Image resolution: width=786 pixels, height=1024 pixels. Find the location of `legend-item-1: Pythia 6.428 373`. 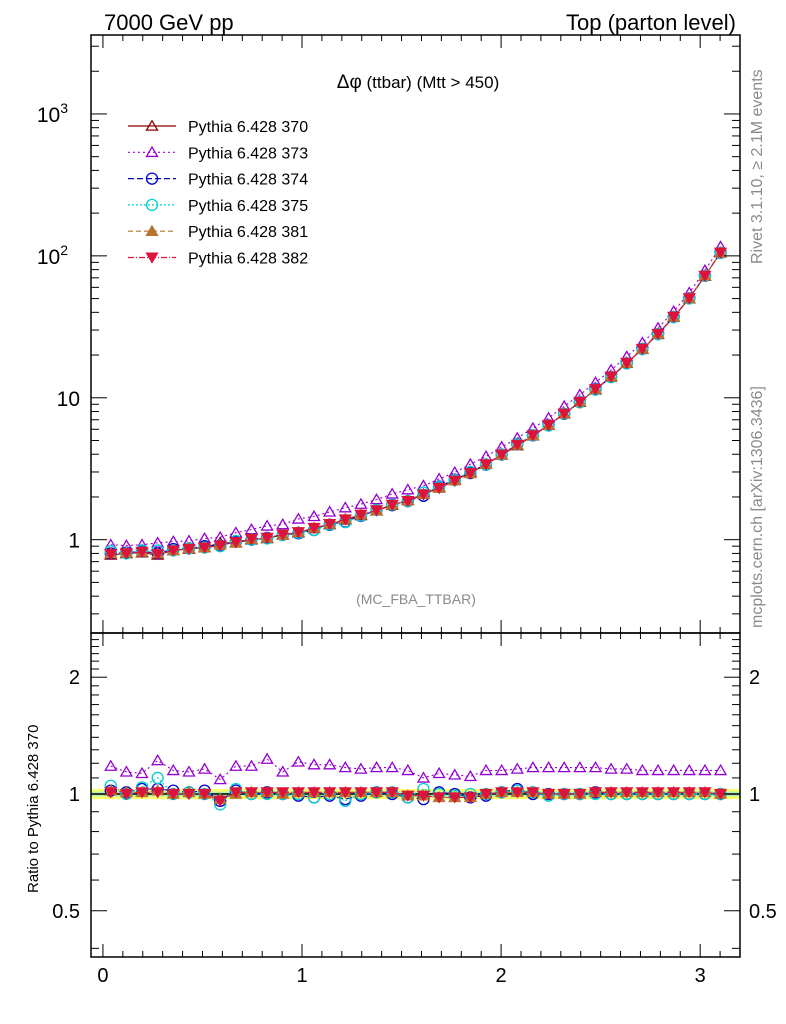

legend-item-1: Pythia 6.428 373 is located at coordinates (218, 153).